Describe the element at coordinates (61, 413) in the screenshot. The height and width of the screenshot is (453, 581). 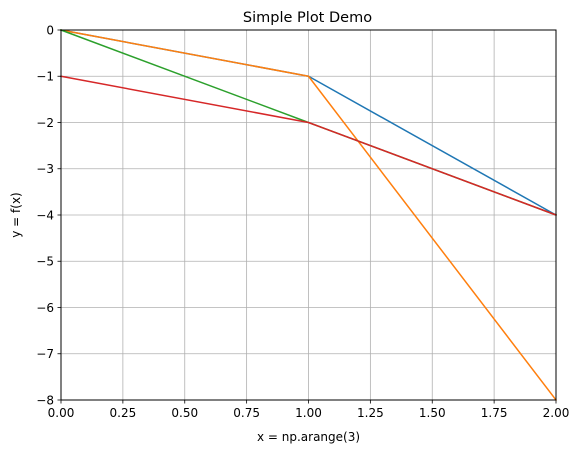
I see `x-tick-label: 0.00` at that location.